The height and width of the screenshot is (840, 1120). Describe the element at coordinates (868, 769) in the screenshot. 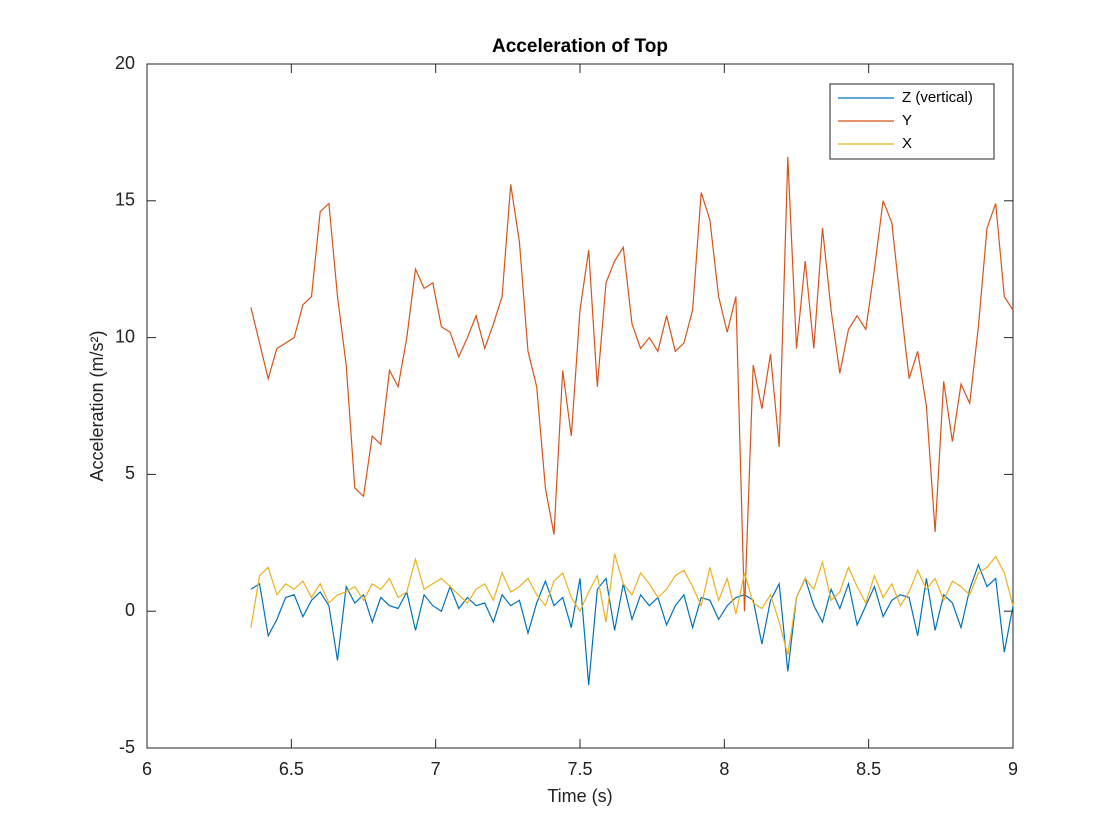

I see `x-tick-label: 8.5` at that location.